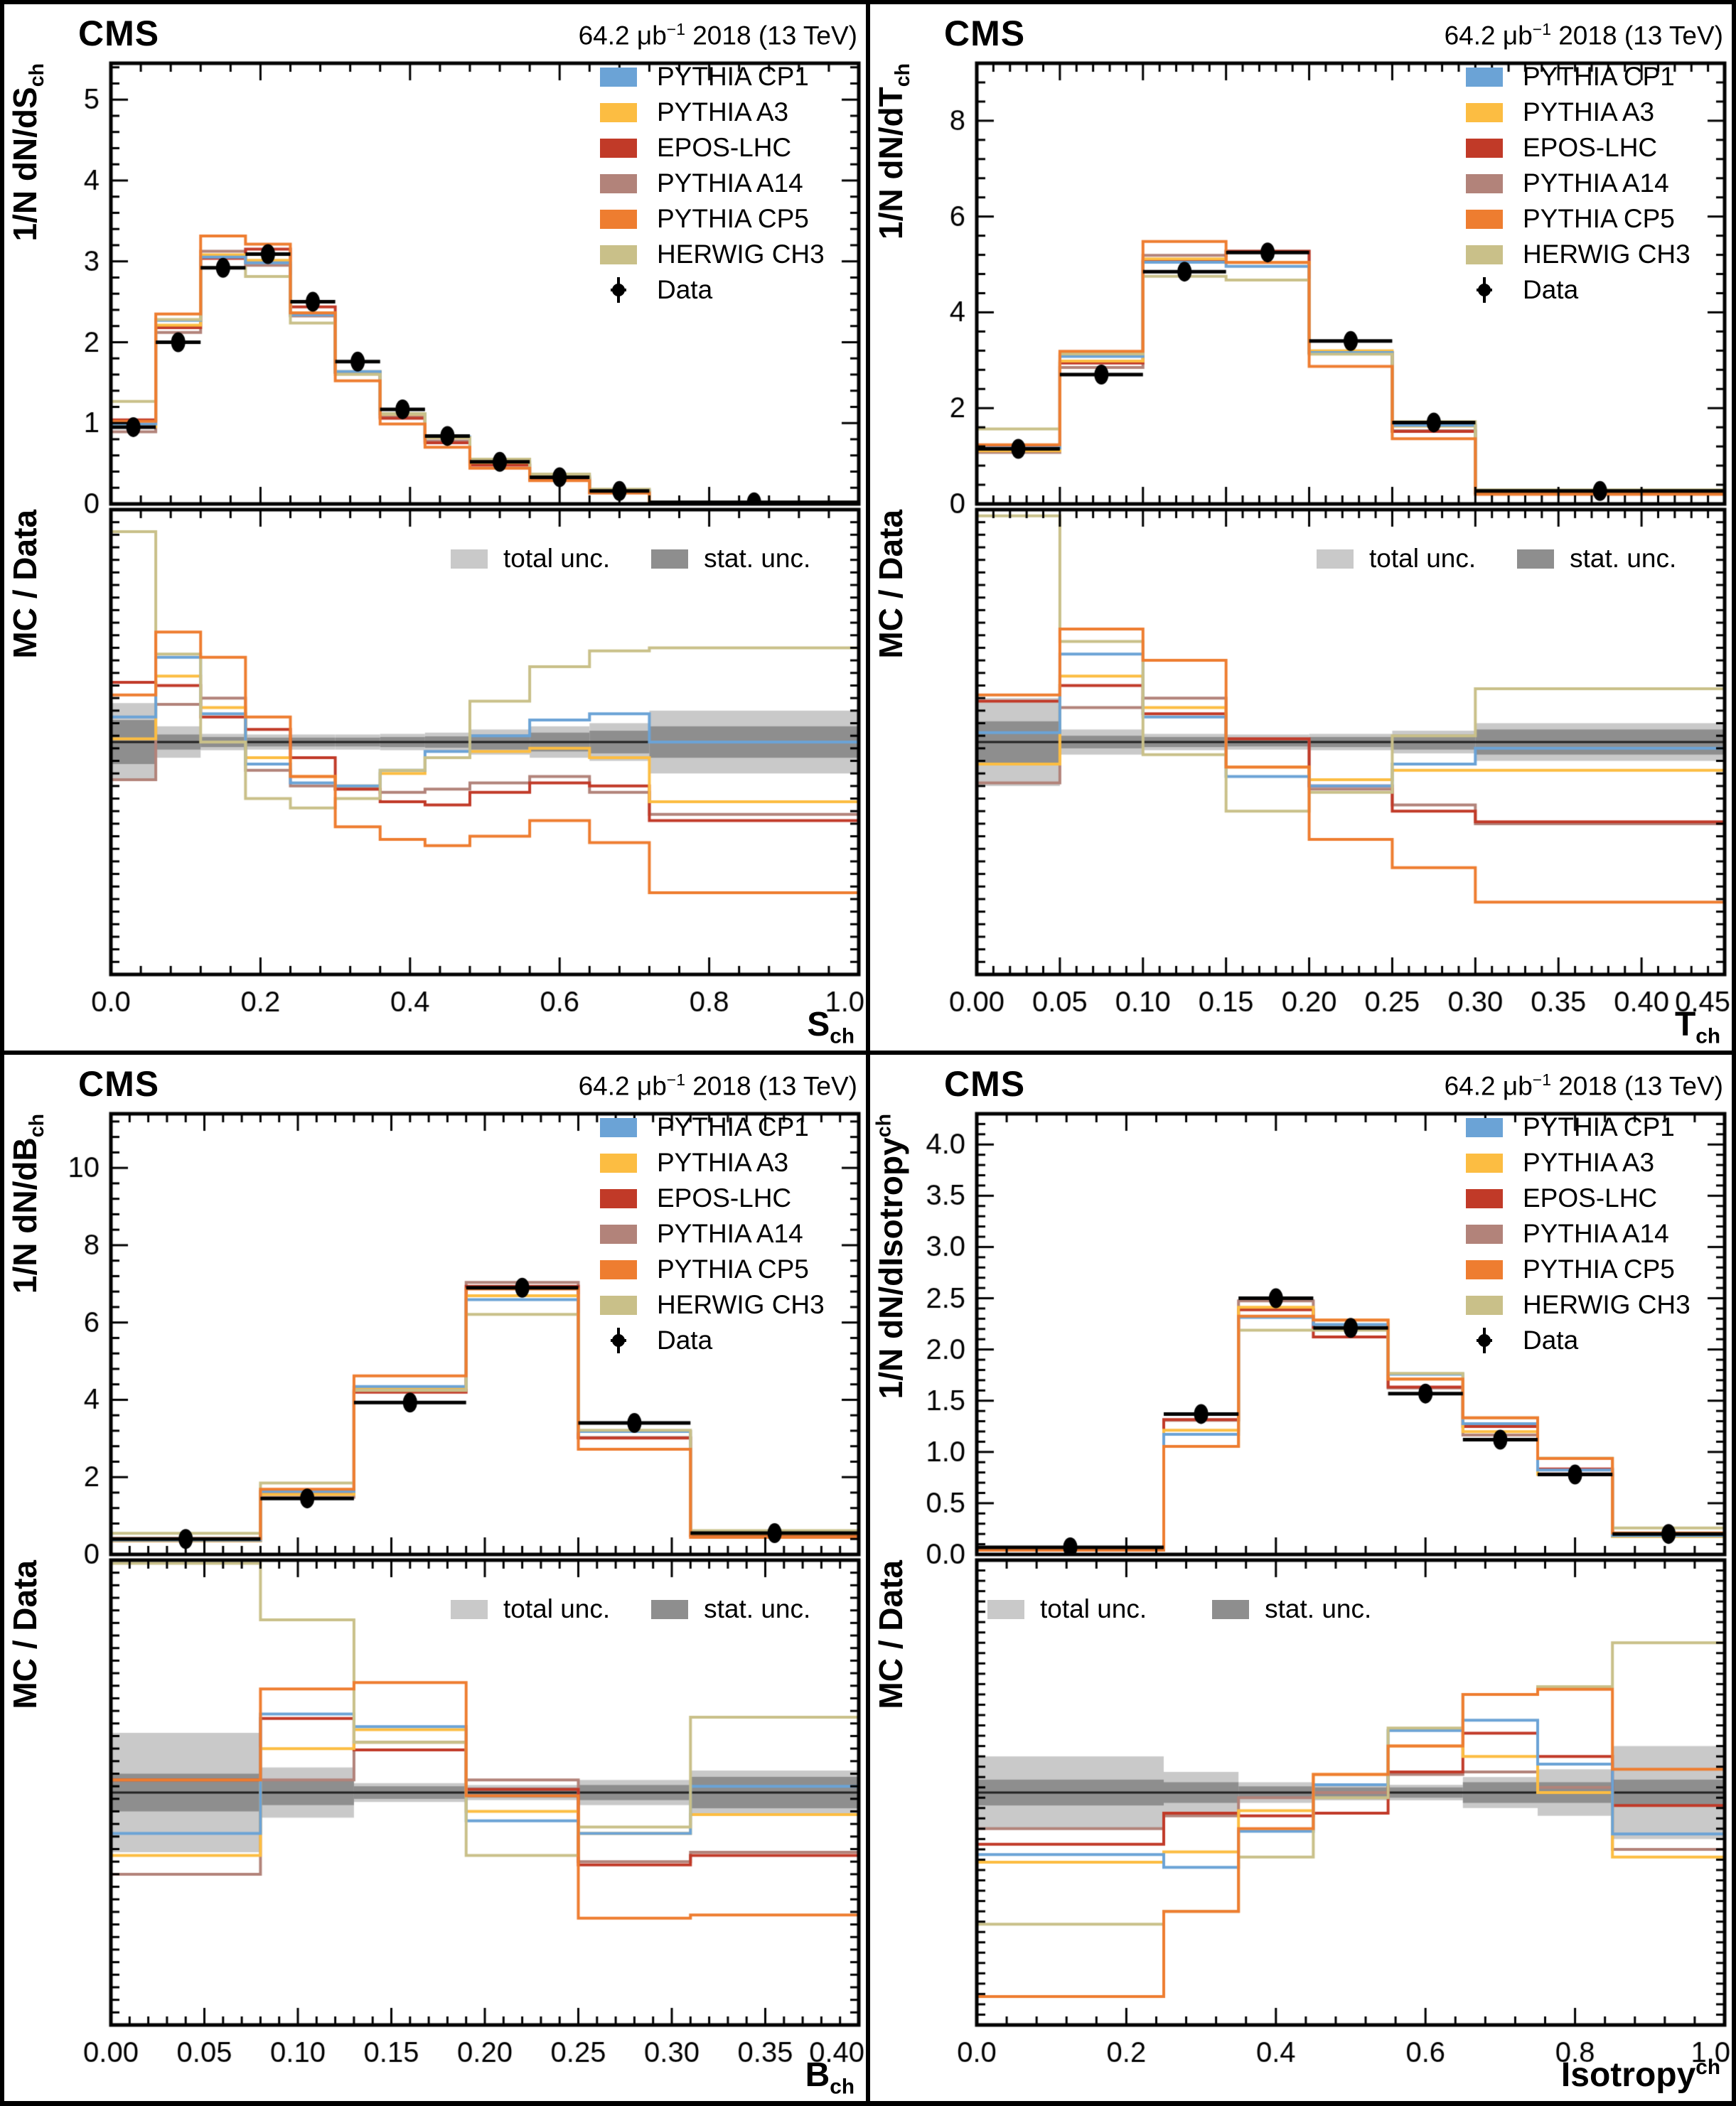  What do you see at coordinates (757, 558) in the screenshot?
I see `stat-unc-label: stat. unc.` at bounding box center [757, 558].